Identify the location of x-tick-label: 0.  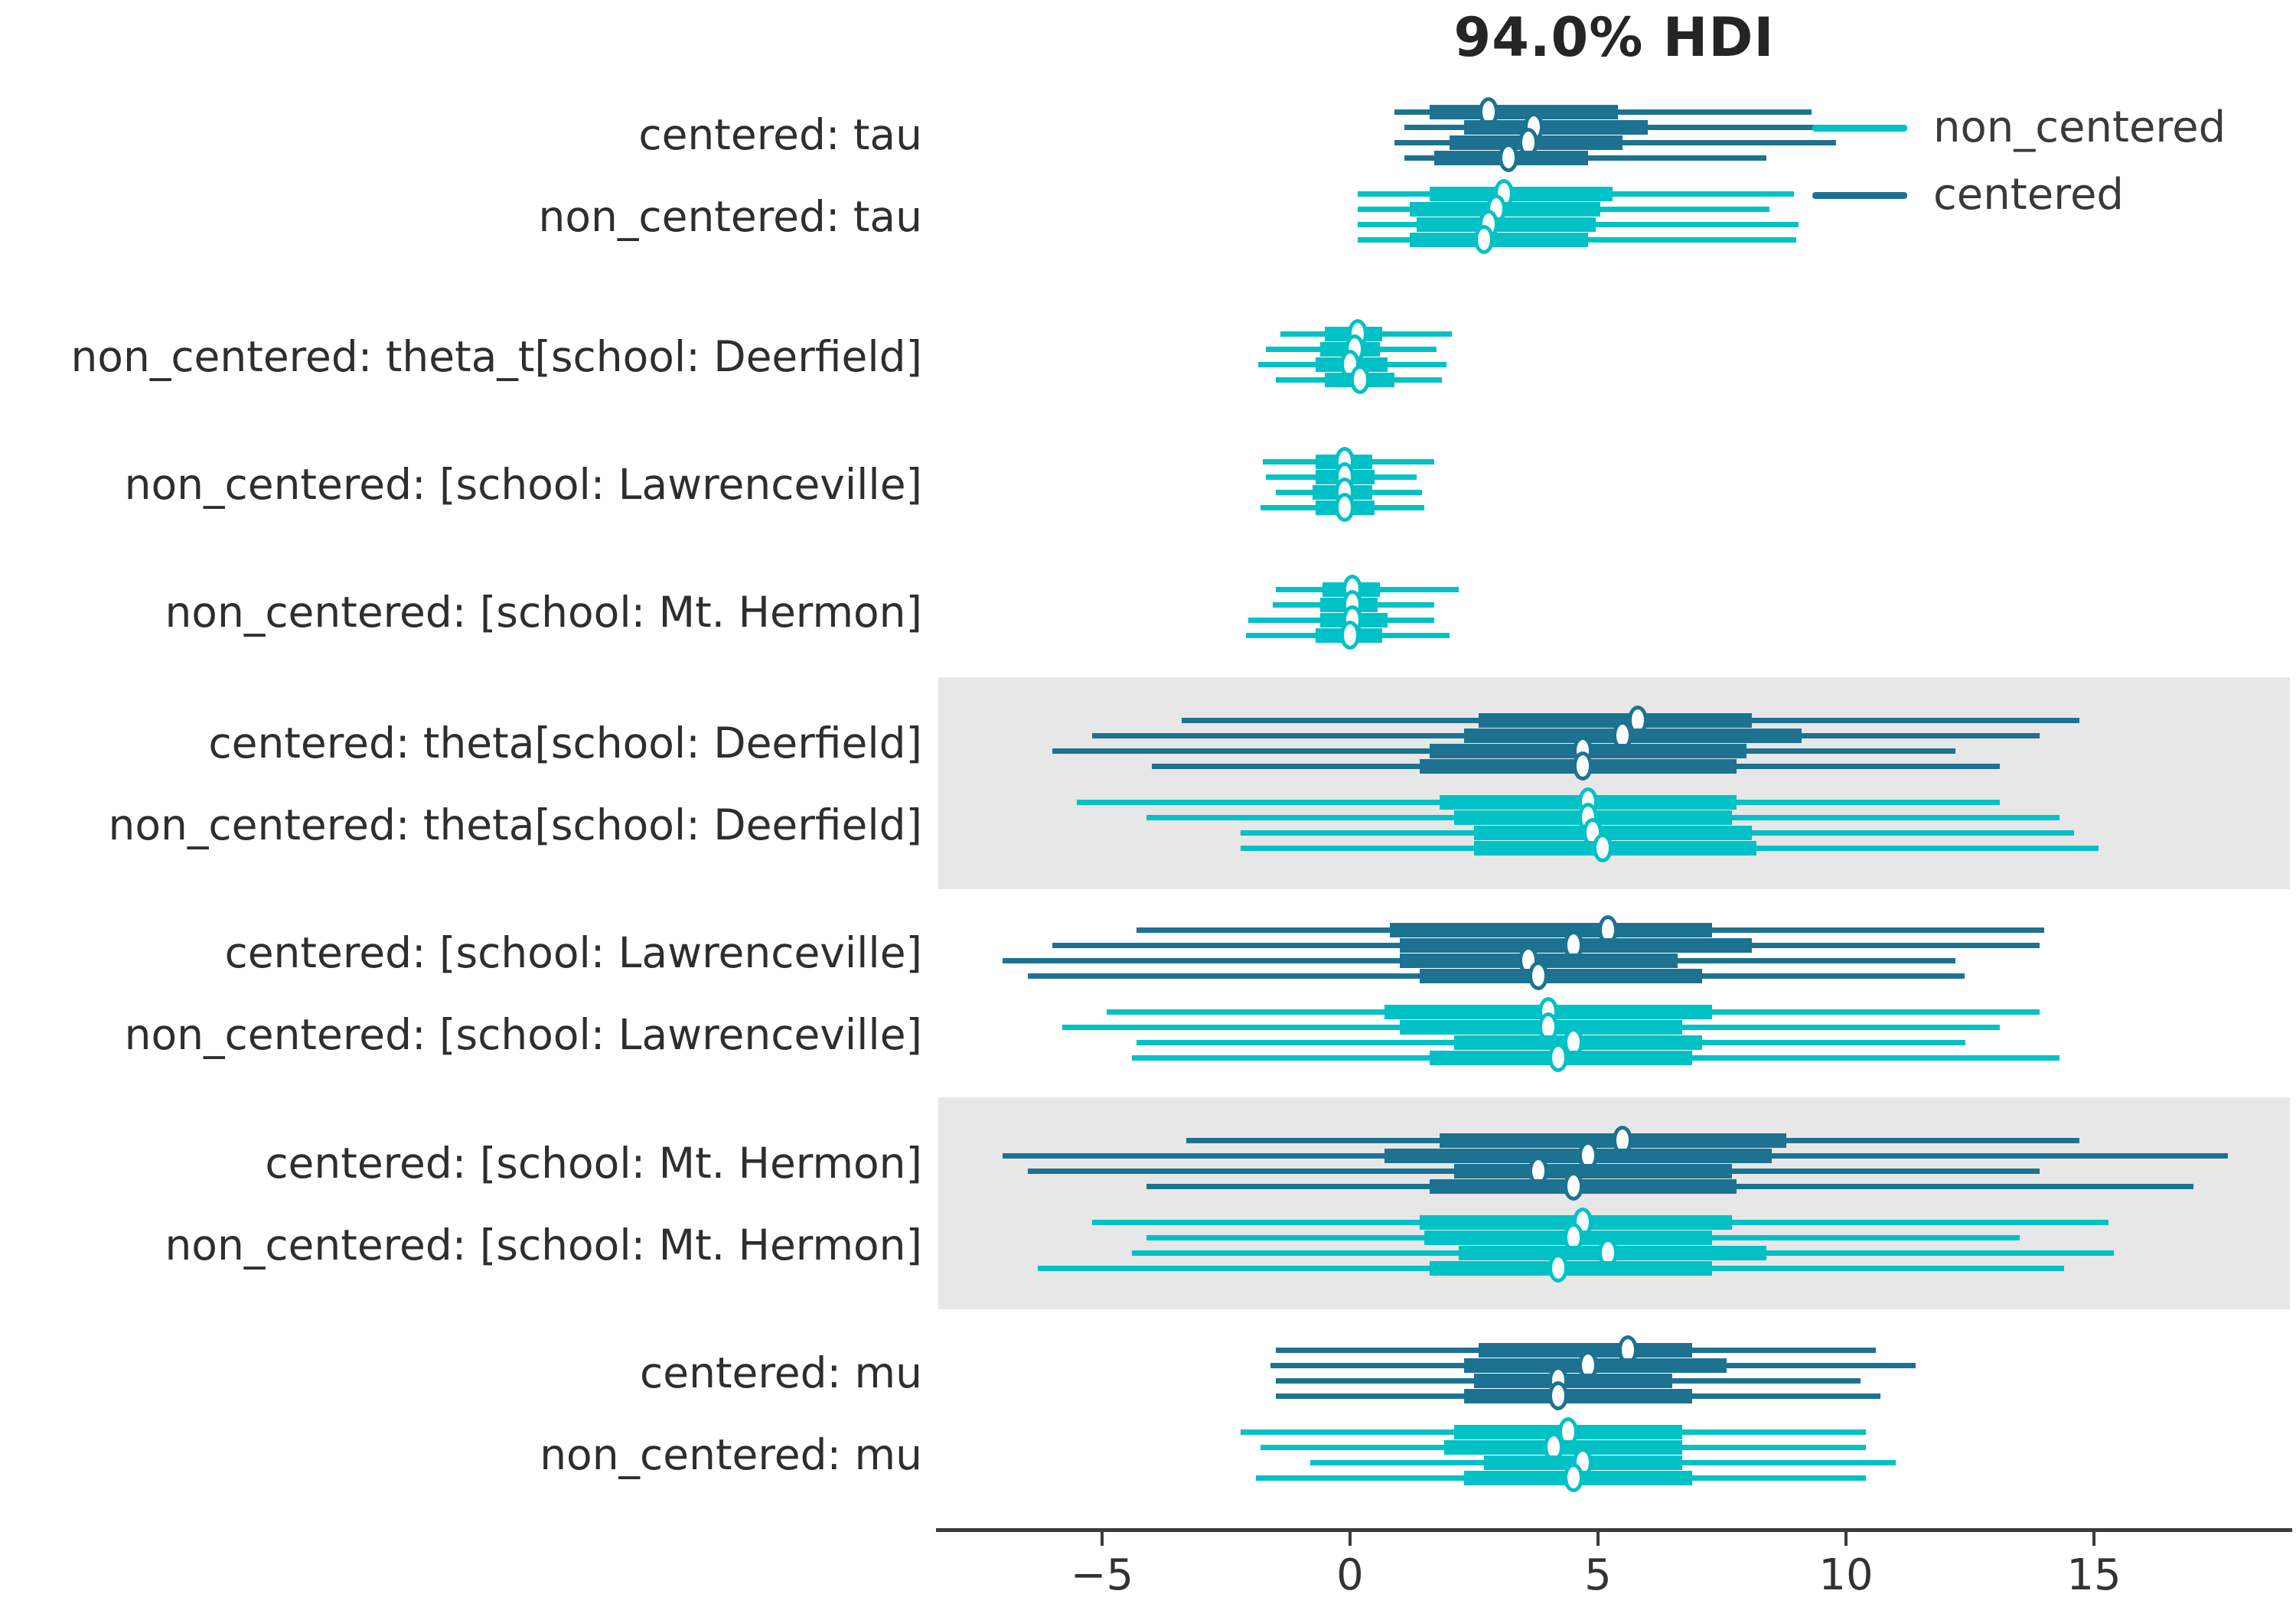
(1350, 1575).